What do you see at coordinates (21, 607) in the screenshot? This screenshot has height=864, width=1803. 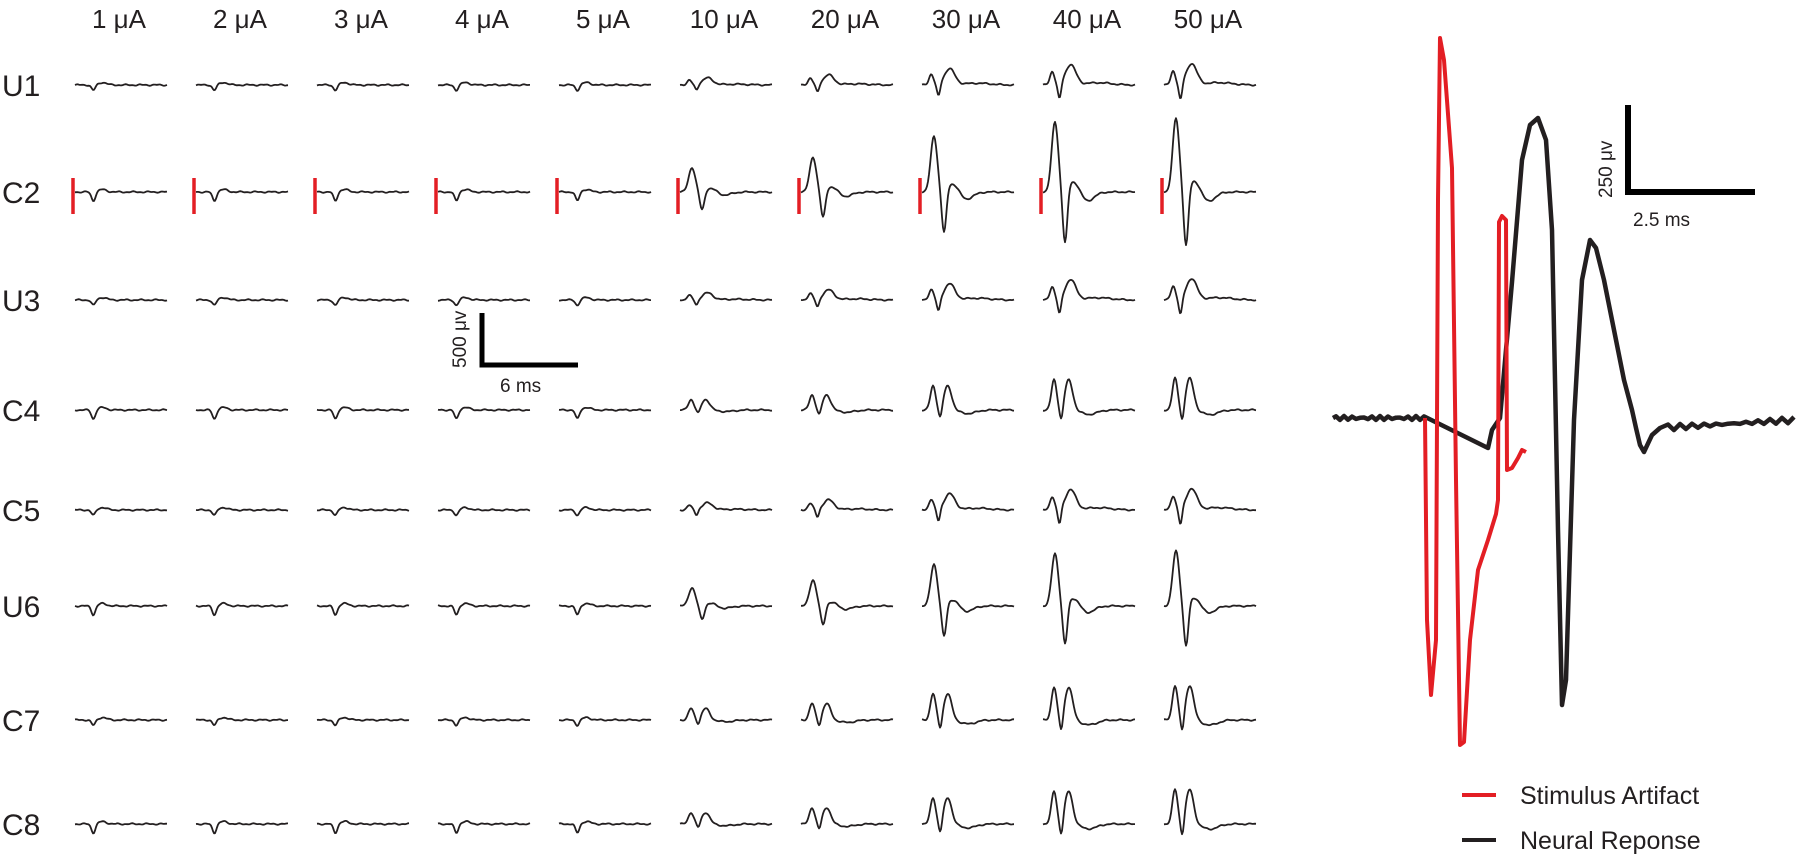 I see `row-label-u6: U6` at bounding box center [21, 607].